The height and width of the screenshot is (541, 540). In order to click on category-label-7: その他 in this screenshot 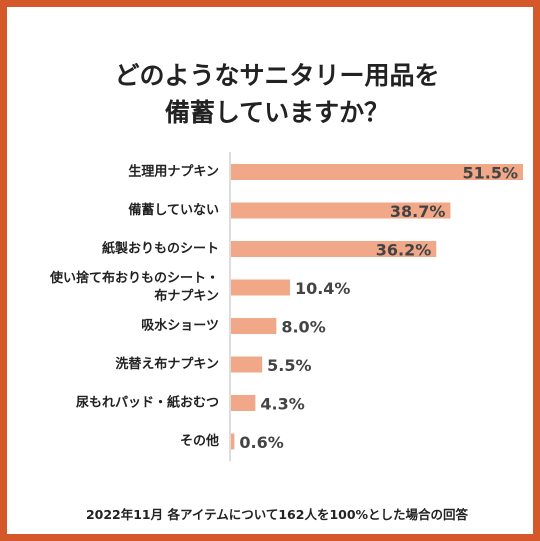, I will do `click(199, 441)`.